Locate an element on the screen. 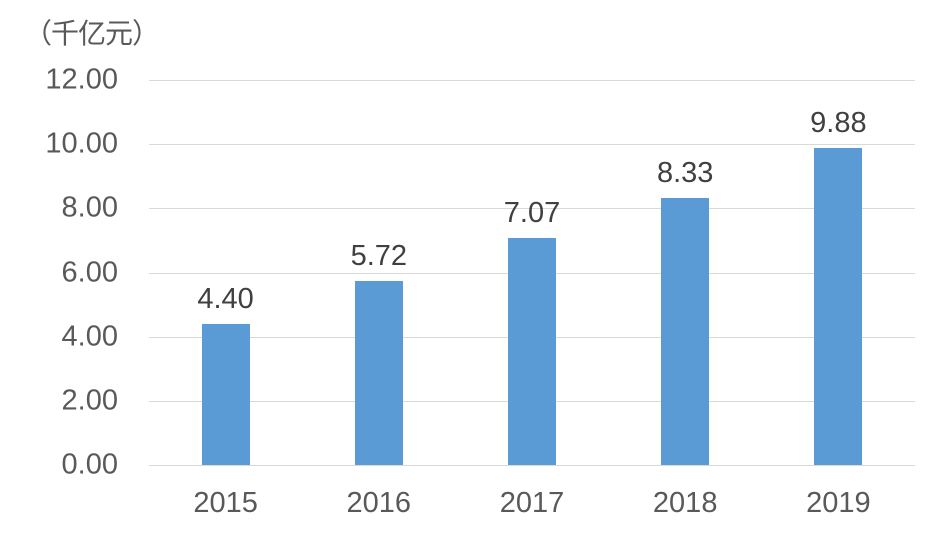 This screenshot has width=952, height=550. x-tick-label: 2015 is located at coordinates (225, 503).